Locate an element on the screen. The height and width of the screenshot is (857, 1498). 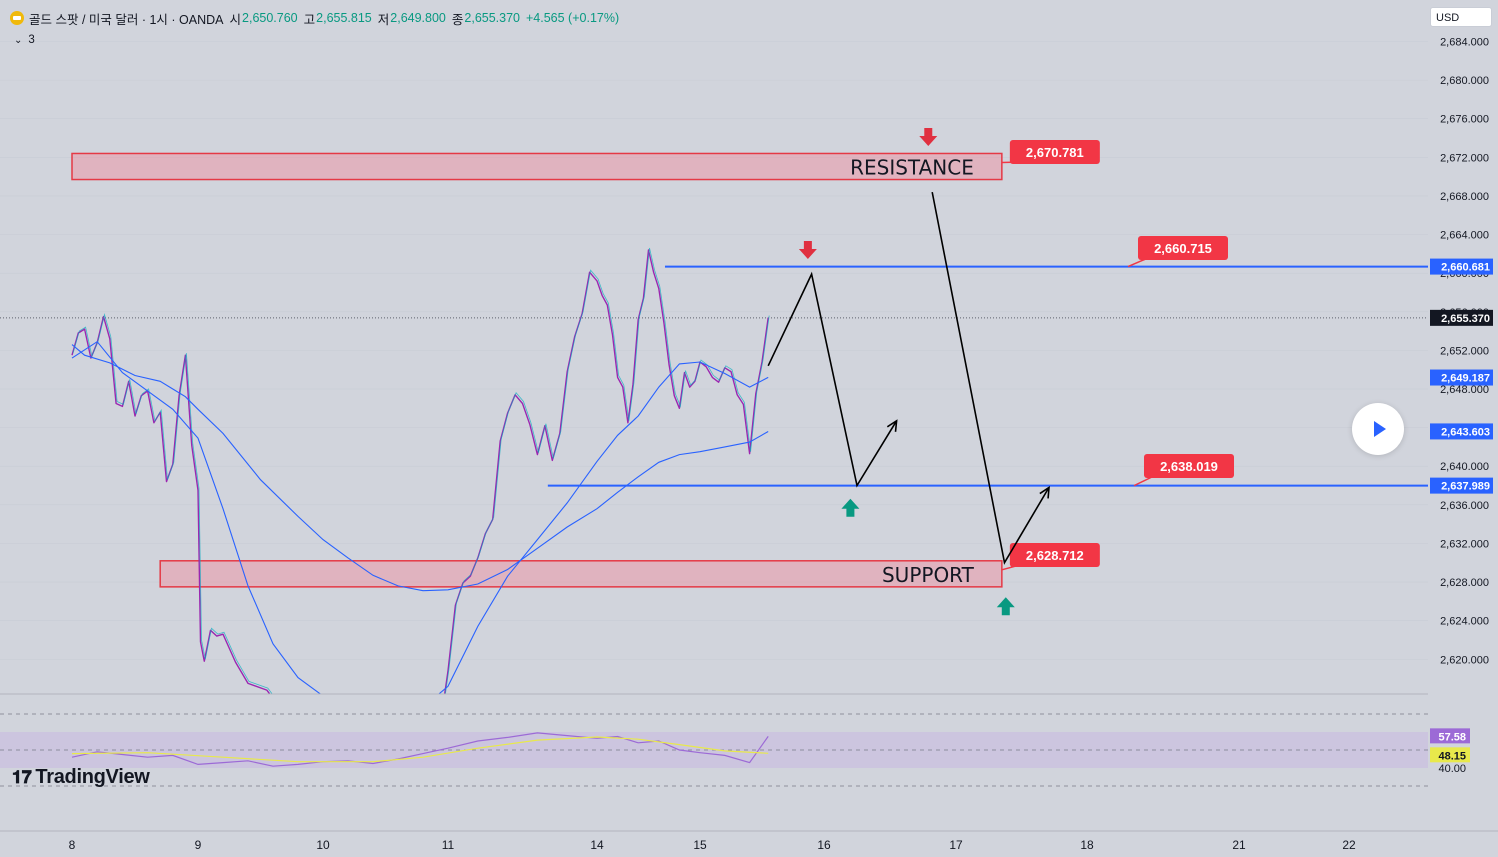
price-badge-label: 2,649.187 is located at coordinates (1465, 379).